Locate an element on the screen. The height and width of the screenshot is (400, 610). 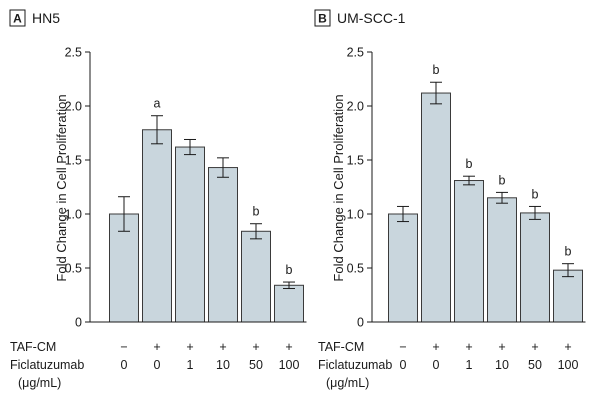
panel-title: HN5 is located at coordinates (46, 18).